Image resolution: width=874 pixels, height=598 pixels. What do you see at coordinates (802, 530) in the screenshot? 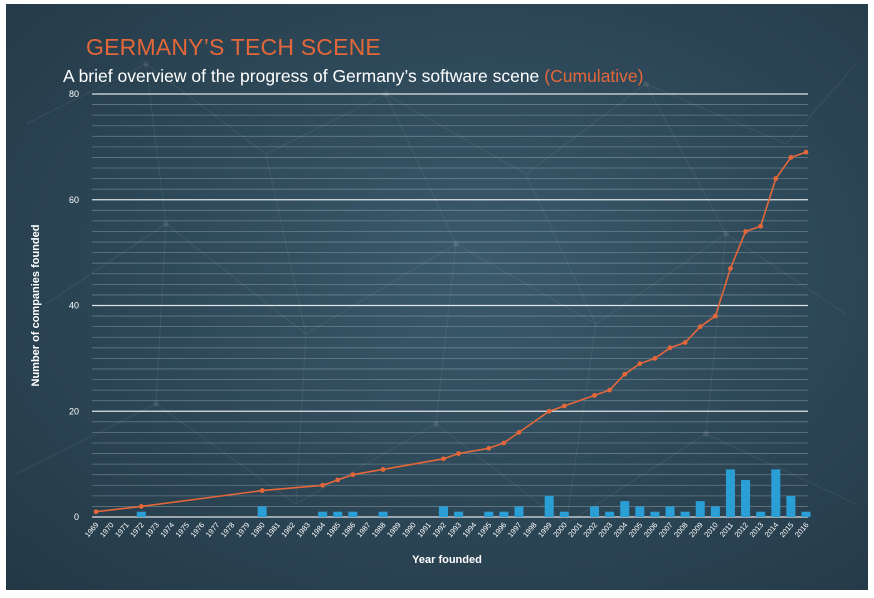
I see `x-tick-label: 2016` at bounding box center [802, 530].